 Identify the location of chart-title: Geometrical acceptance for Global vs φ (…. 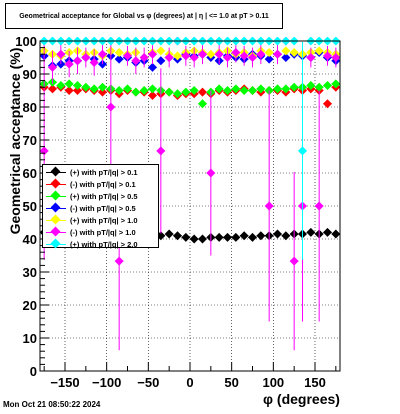
(144, 16).